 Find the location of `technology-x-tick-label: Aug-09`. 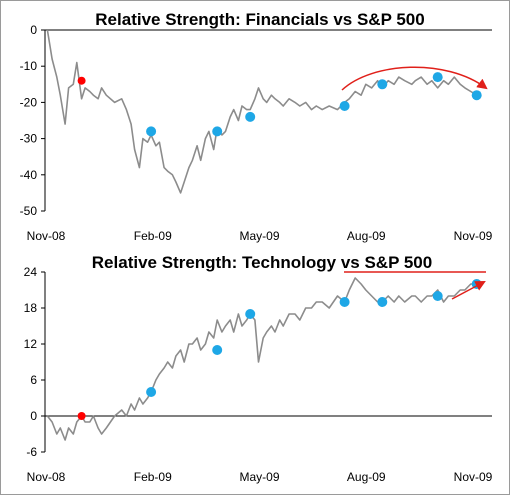

technology-x-tick-label: Aug-09 is located at coordinates (366, 477).